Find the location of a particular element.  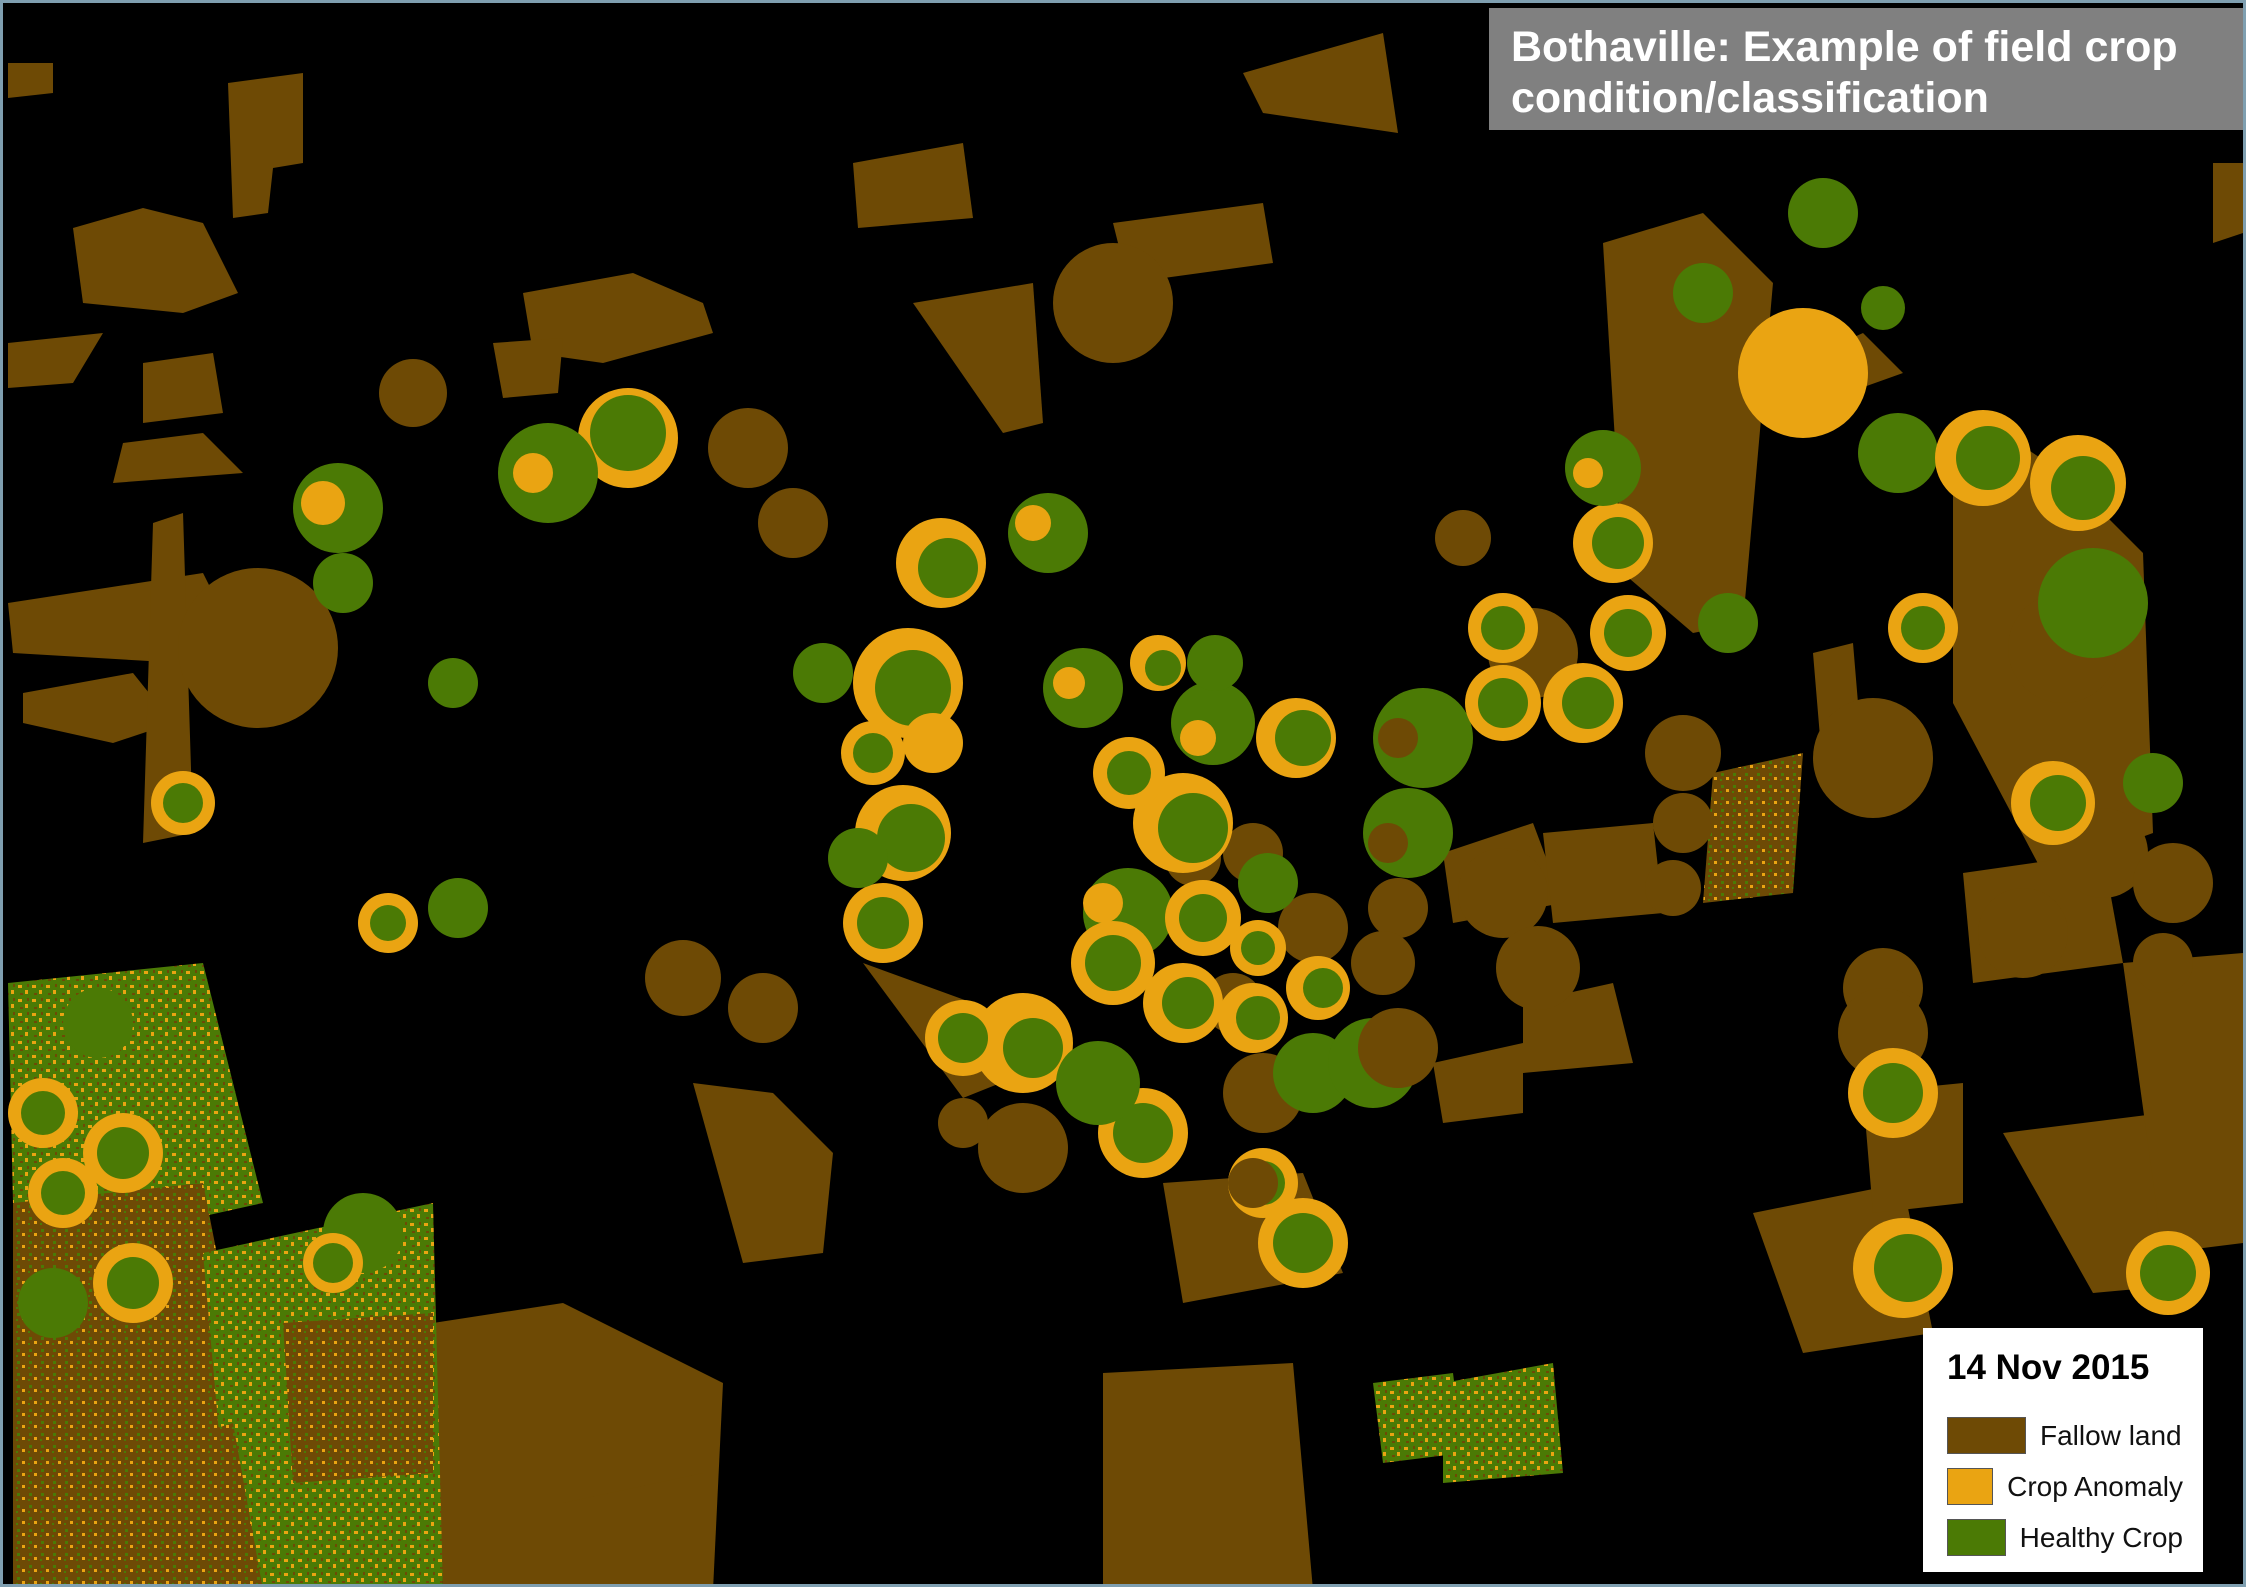

legend-swatch-fallow is located at coordinates (1986, 1435).